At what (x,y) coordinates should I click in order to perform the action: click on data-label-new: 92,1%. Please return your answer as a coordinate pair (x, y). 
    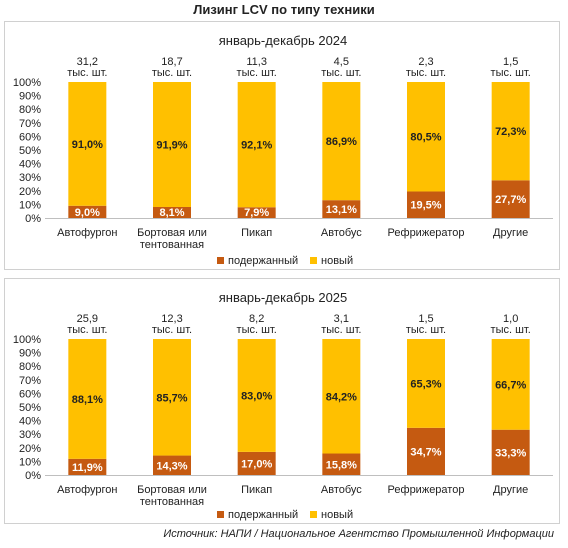
    Looking at the image, I should click on (256, 146).